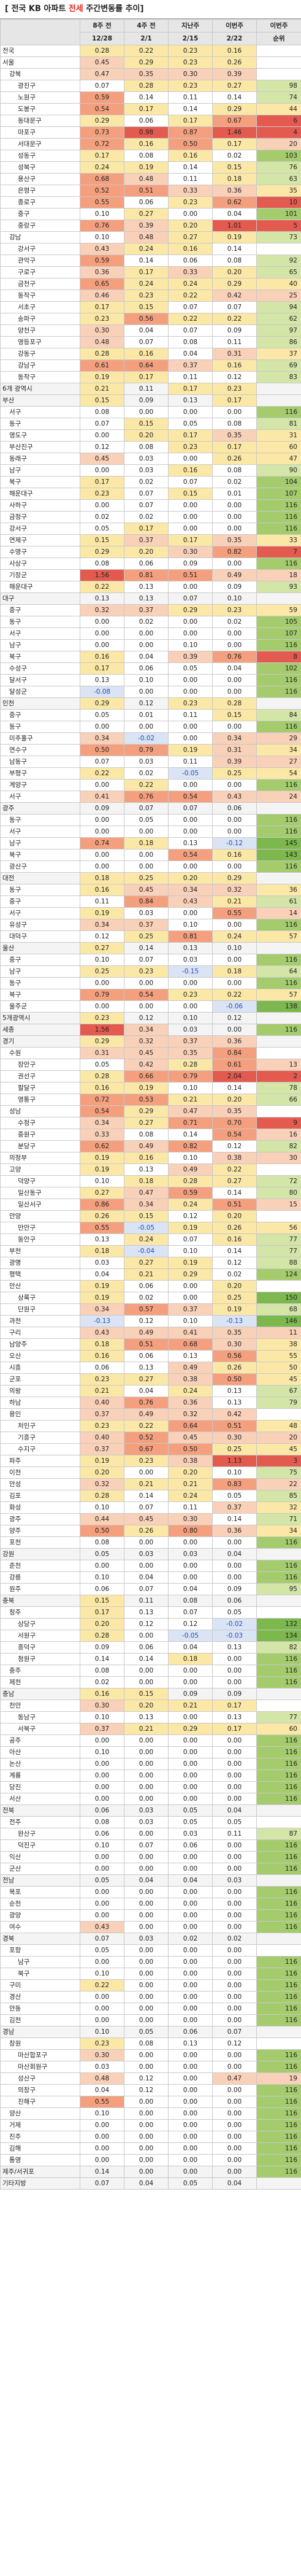  Describe the element at coordinates (234, 762) in the screenshot. I see `change-value: 0.39` at that location.